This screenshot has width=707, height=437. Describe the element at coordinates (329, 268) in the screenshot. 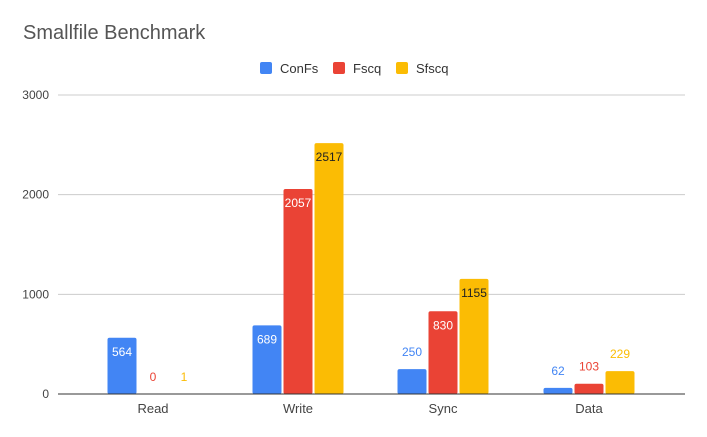

I see `bar-sfscq-write` at that location.